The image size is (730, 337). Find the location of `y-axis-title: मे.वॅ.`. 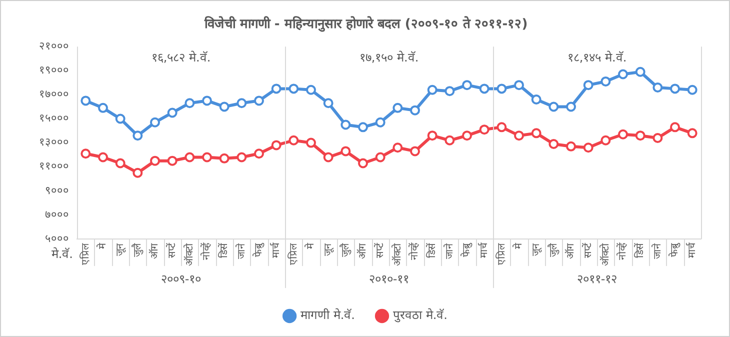

y-axis-title: मे.वॅ. is located at coordinates (62, 254).